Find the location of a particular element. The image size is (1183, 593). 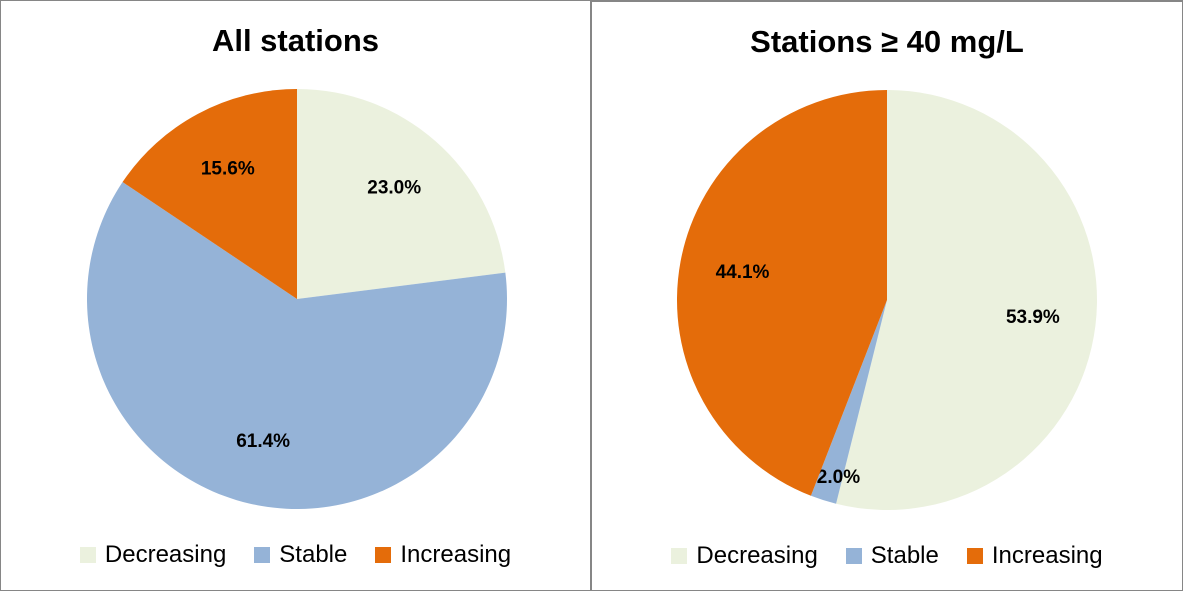

data-label: 53.9% is located at coordinates (1033, 317).